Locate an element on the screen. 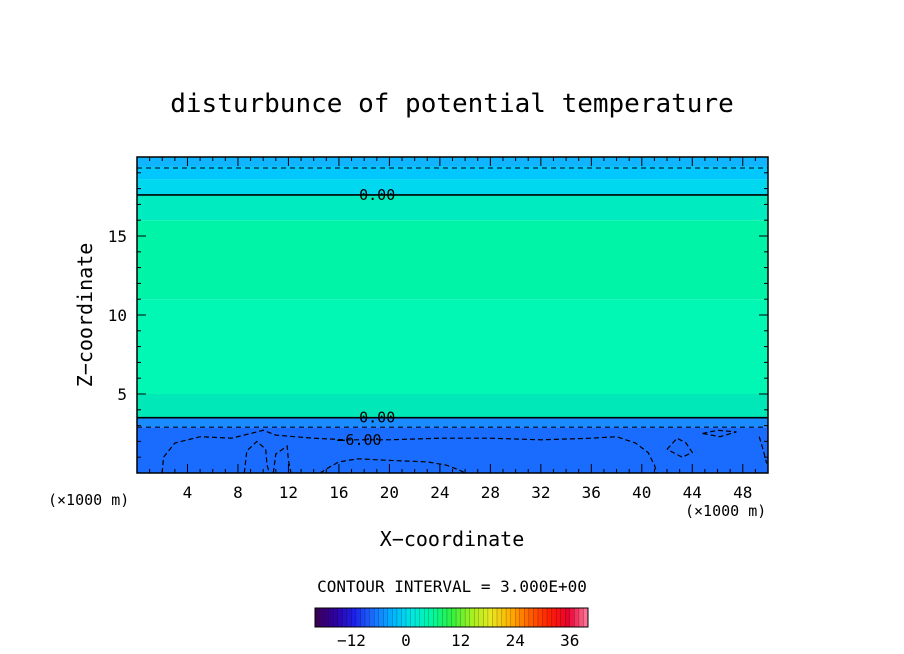  colorbar-frame is located at coordinates (451, 617).